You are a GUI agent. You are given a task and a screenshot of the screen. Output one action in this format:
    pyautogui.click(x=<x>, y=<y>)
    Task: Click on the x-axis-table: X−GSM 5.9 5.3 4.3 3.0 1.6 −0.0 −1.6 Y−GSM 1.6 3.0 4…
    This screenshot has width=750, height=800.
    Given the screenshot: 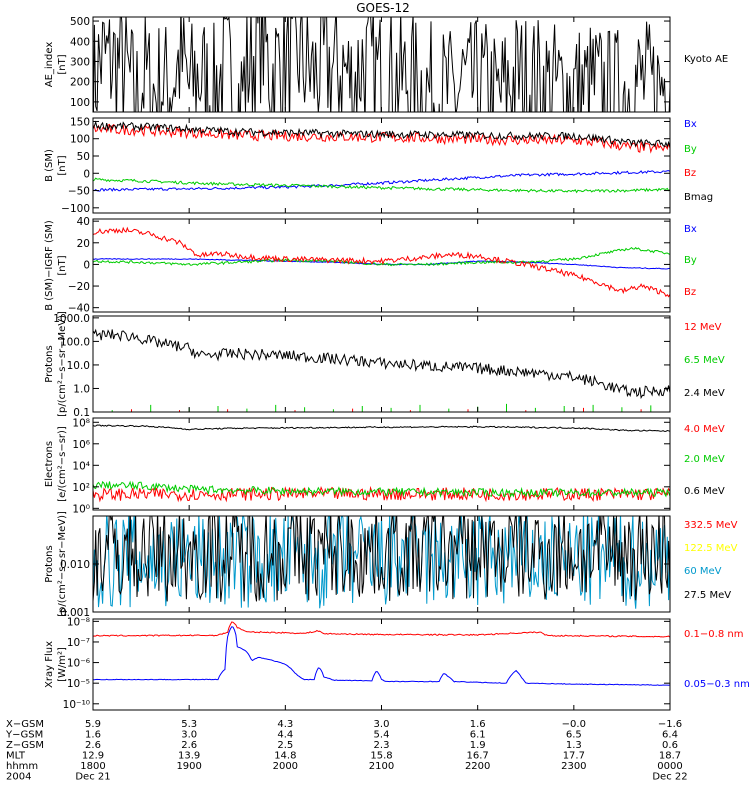 What is the action you would take?
    pyautogui.click(x=346, y=751)
    